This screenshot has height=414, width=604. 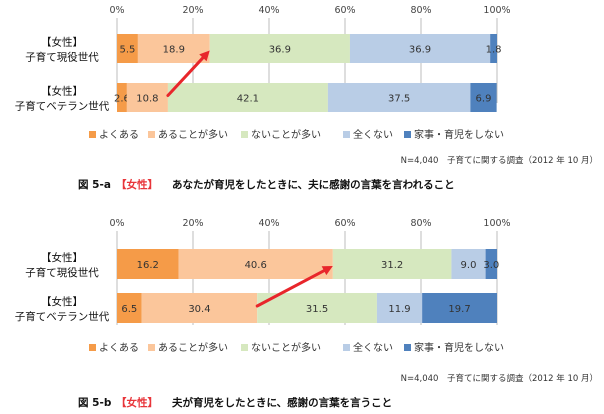 What do you see at coordinates (94, 185) in the screenshot?
I see `figure-number: 図 5-a` at bounding box center [94, 185].